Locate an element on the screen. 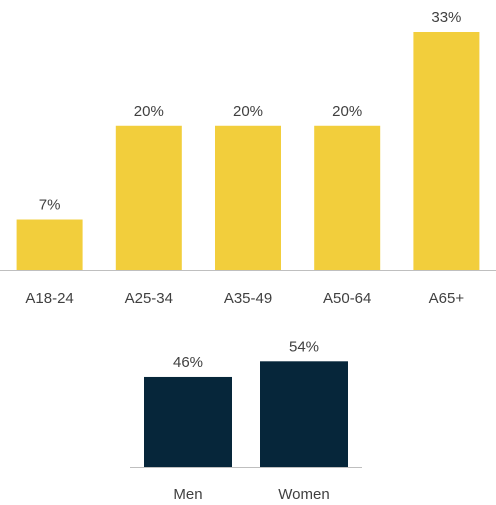 This screenshot has height=505, width=496. data-label-a35-49: 20% is located at coordinates (248, 111).